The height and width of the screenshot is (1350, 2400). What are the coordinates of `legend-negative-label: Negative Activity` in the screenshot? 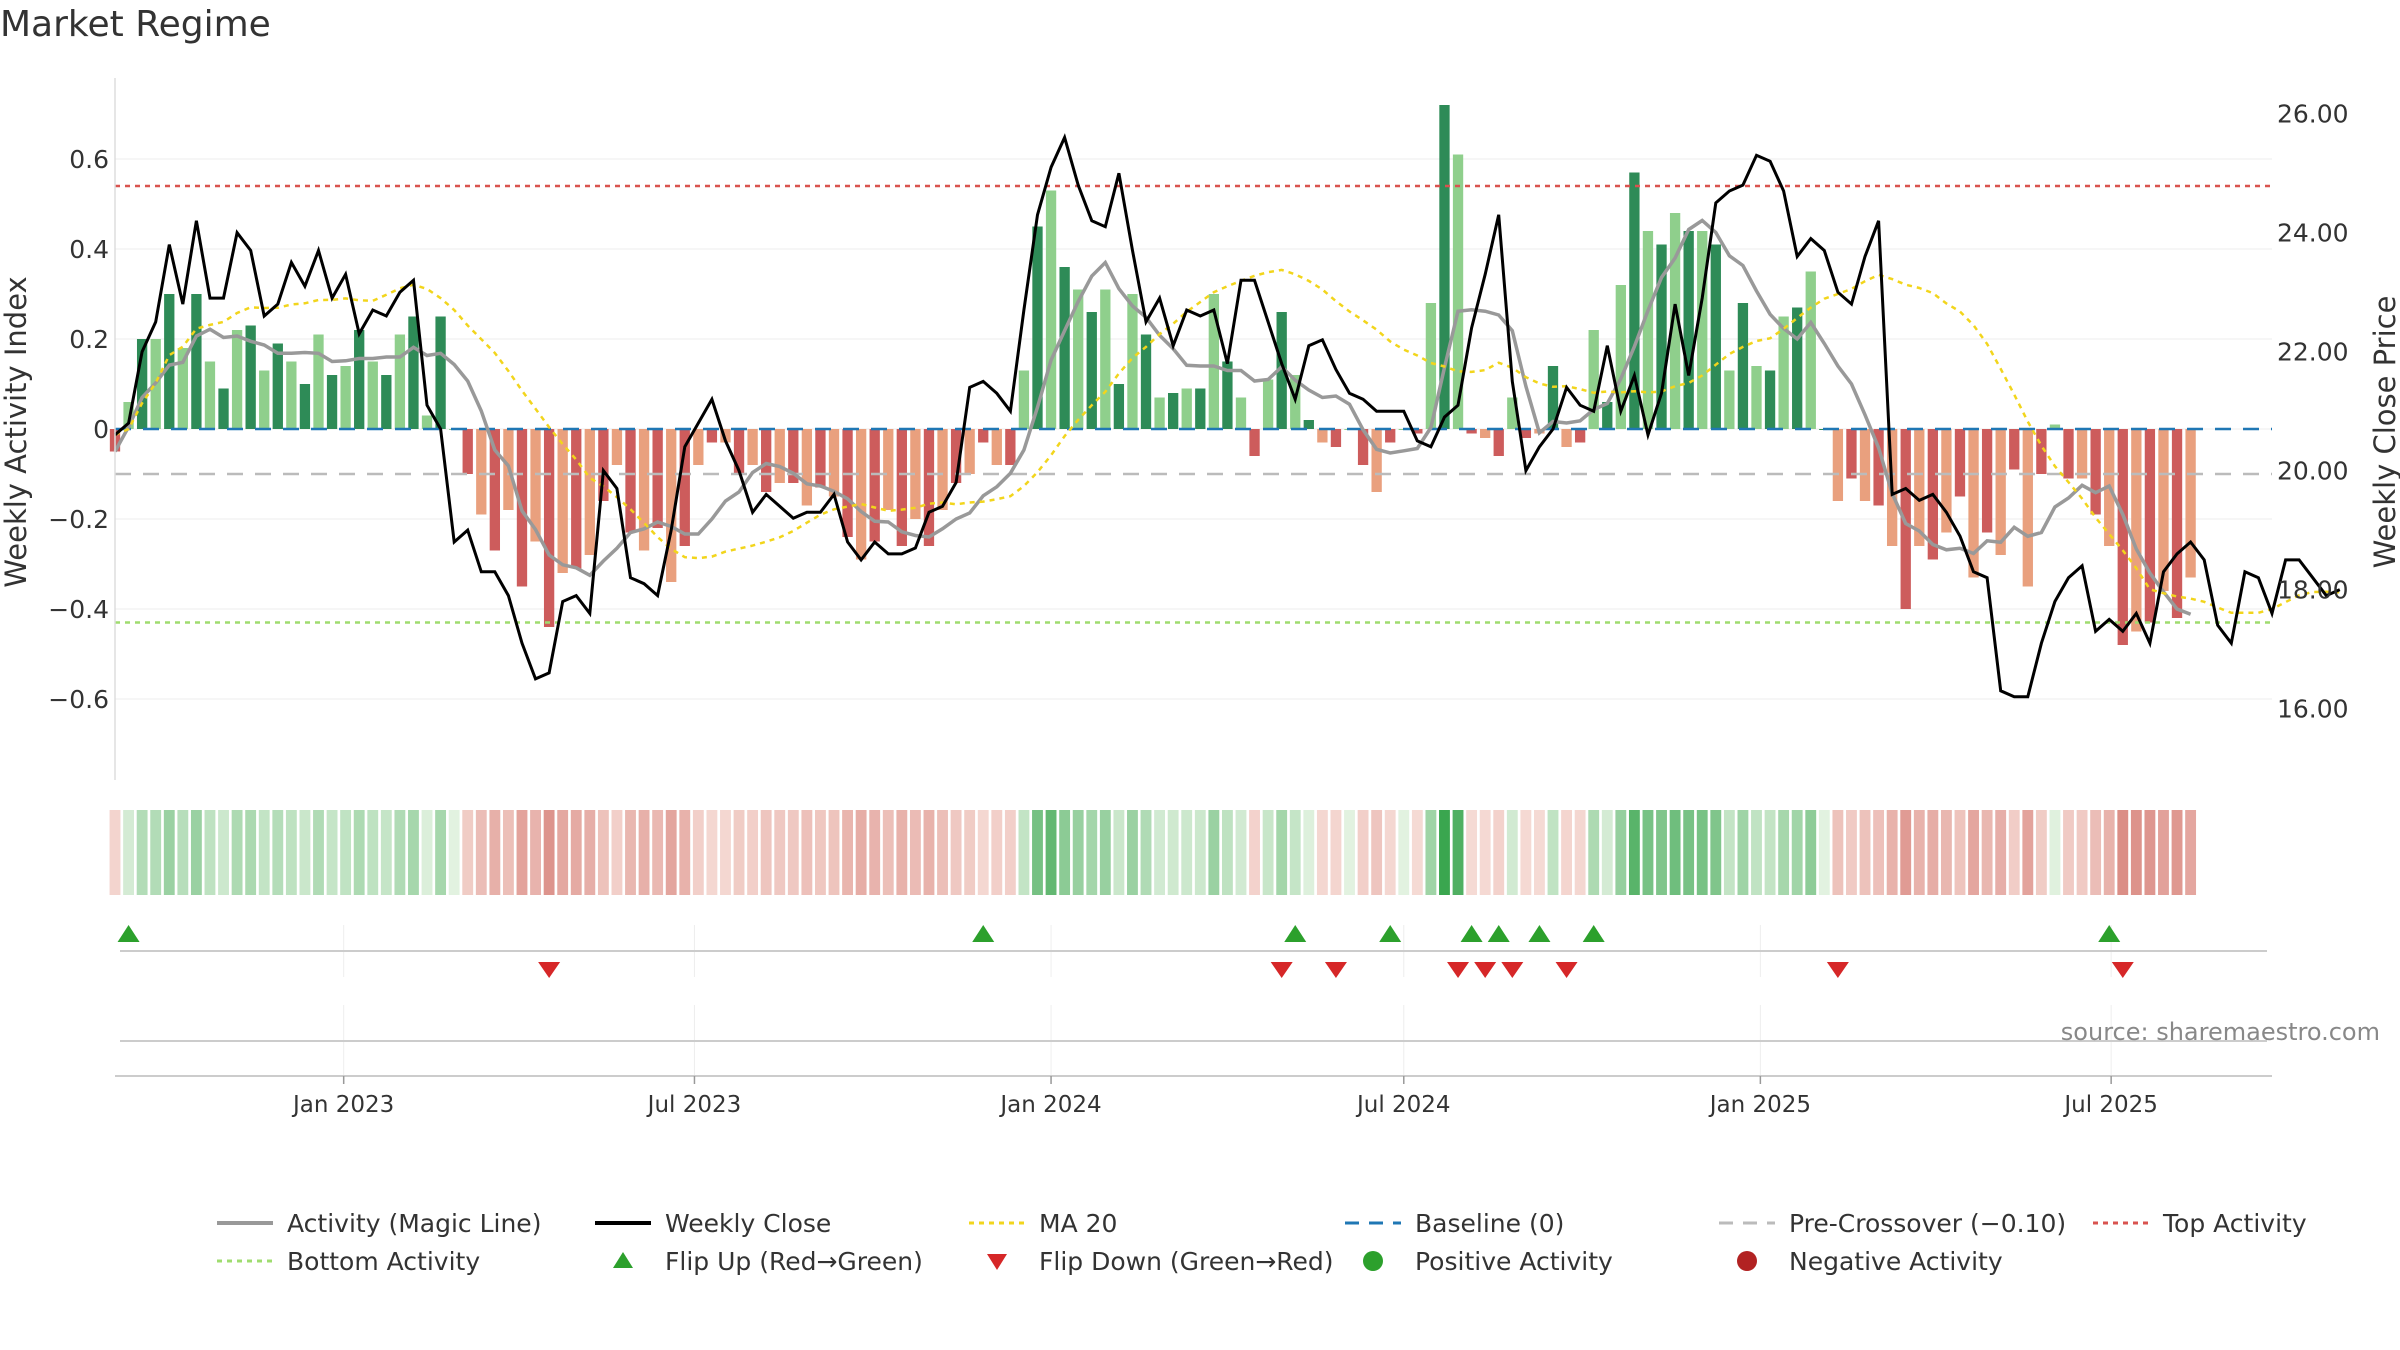 It's located at (1896, 1261).